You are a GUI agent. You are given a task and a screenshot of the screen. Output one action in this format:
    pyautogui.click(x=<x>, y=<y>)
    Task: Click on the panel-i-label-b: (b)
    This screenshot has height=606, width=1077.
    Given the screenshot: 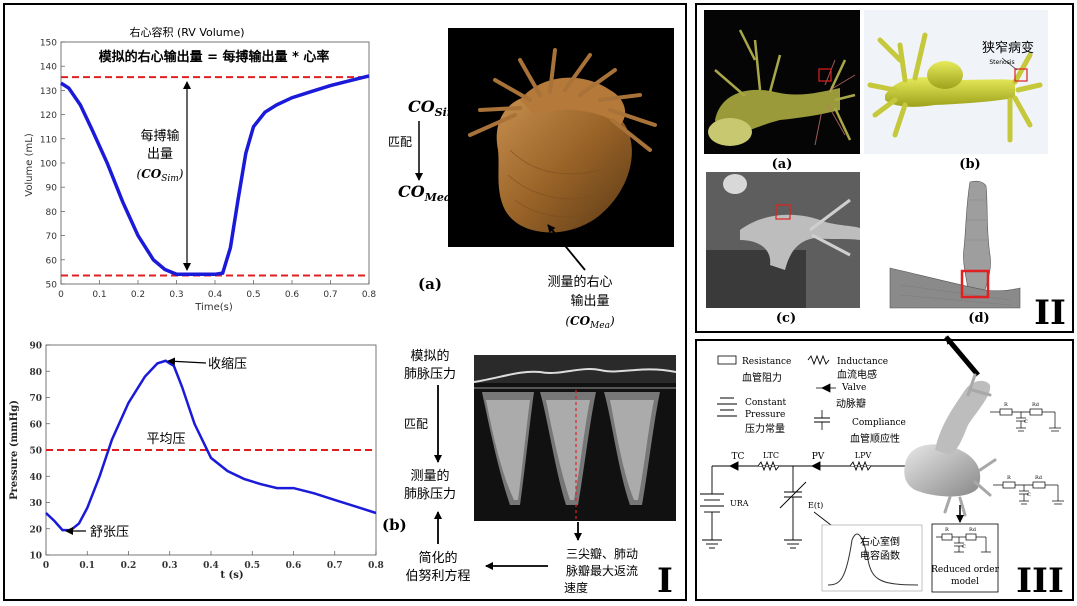 What is the action you would take?
    pyautogui.click(x=394, y=525)
    